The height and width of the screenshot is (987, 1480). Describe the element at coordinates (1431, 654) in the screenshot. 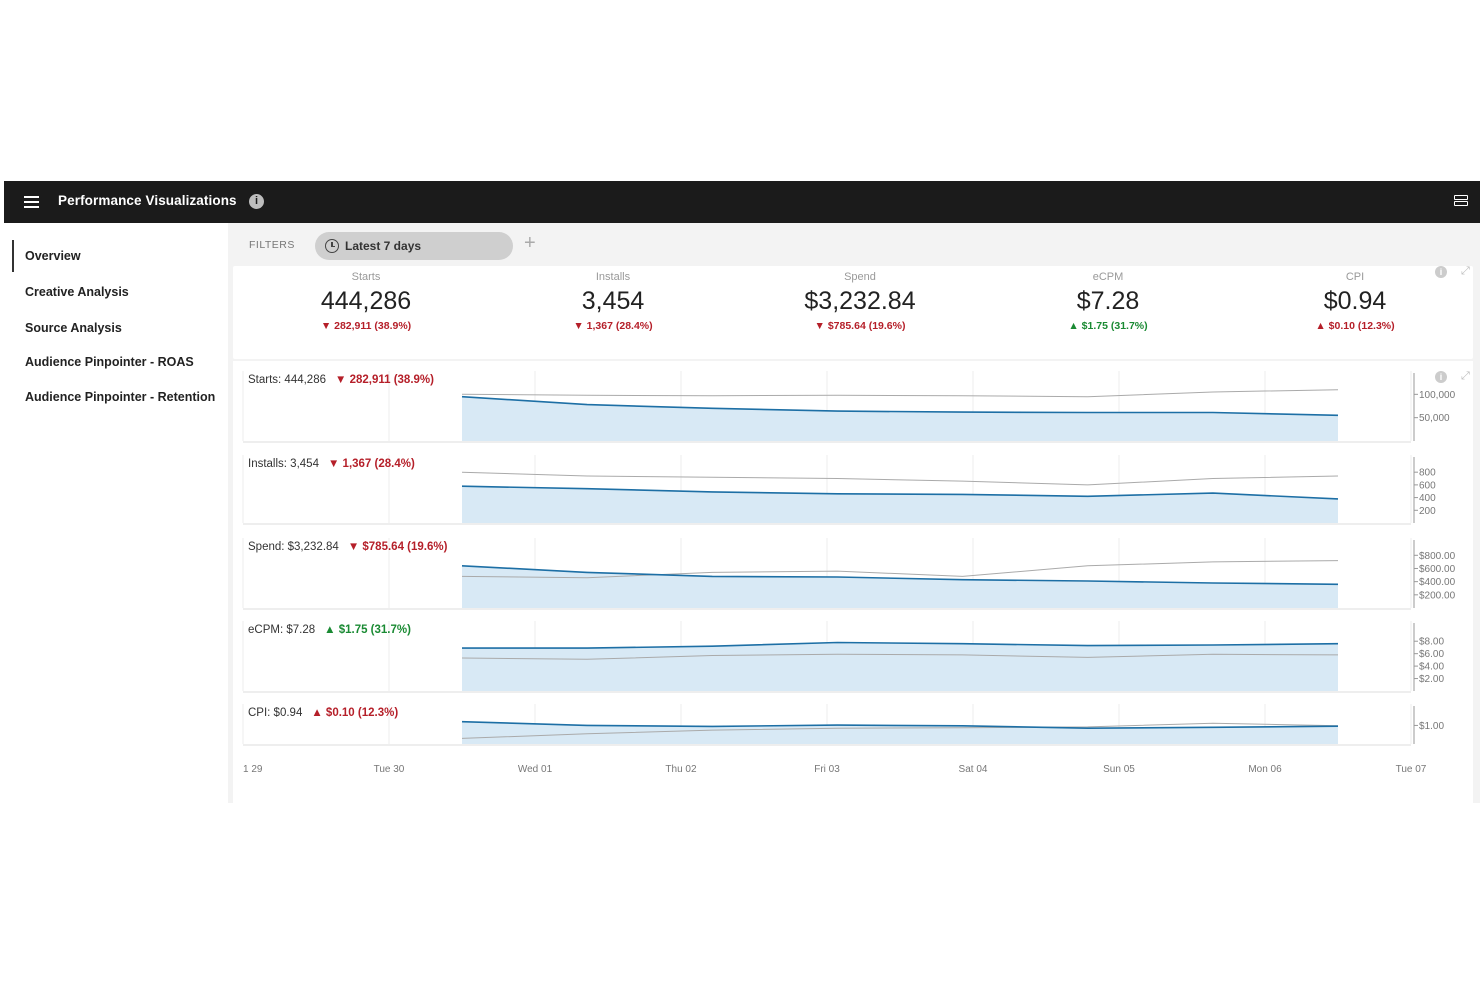

I see `y-axis-tick-label: $6.00` at that location.